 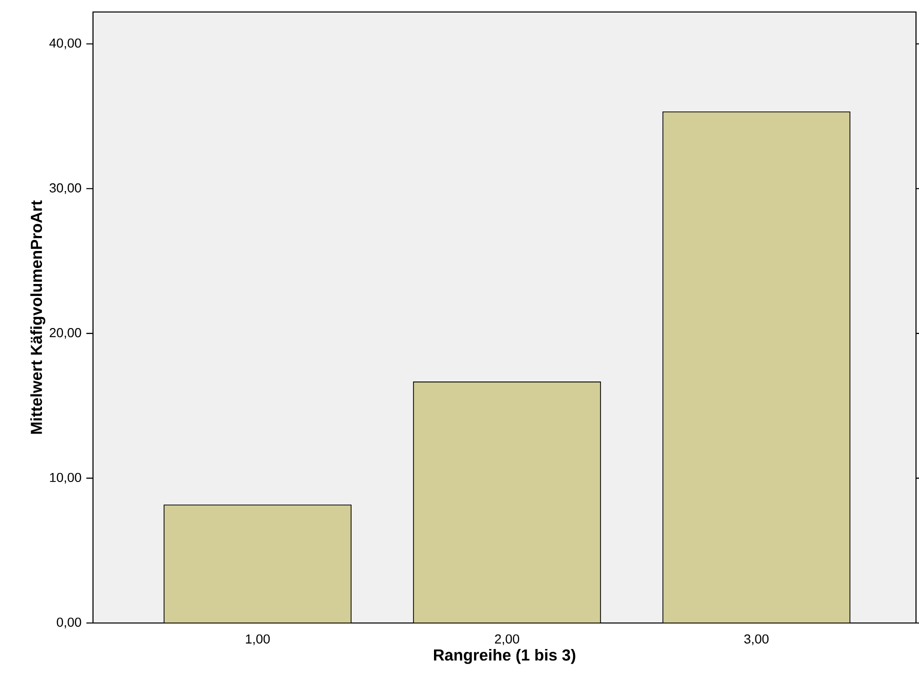 What do you see at coordinates (65, 44) in the screenshot?
I see `y-tick-label: 40,00` at bounding box center [65, 44].